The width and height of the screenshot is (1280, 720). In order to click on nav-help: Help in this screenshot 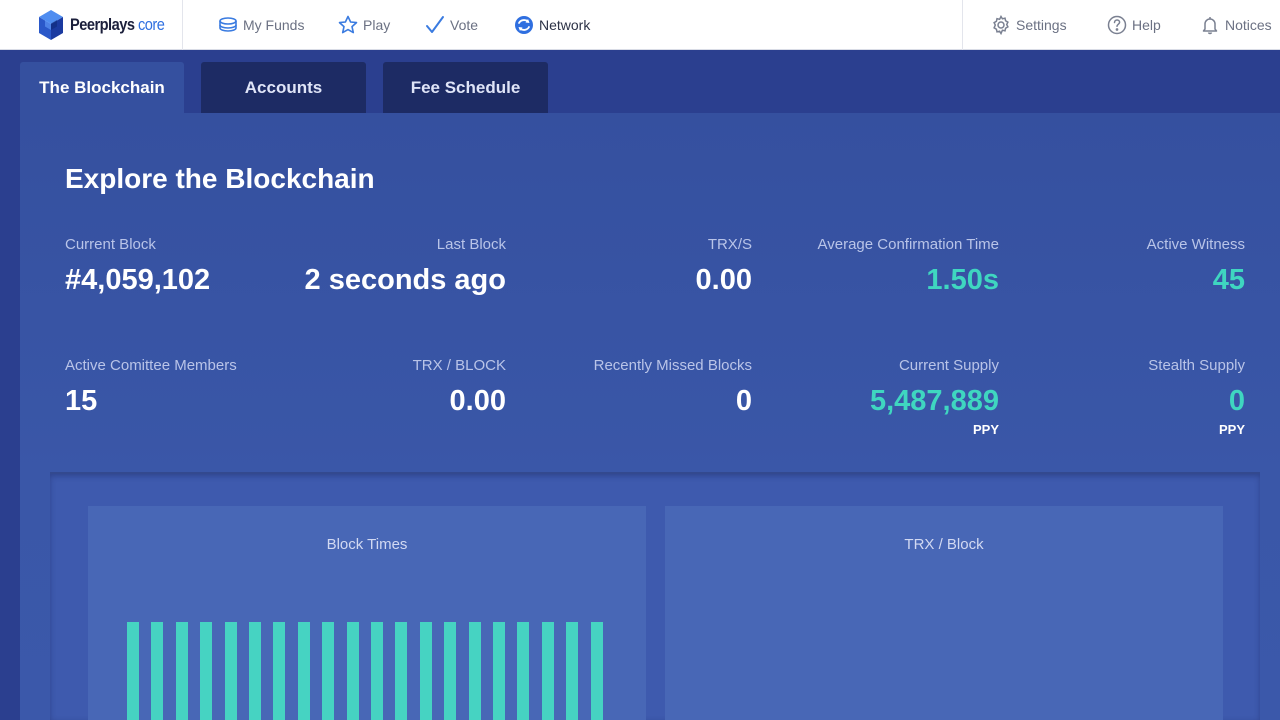, I will do `click(1134, 25)`.